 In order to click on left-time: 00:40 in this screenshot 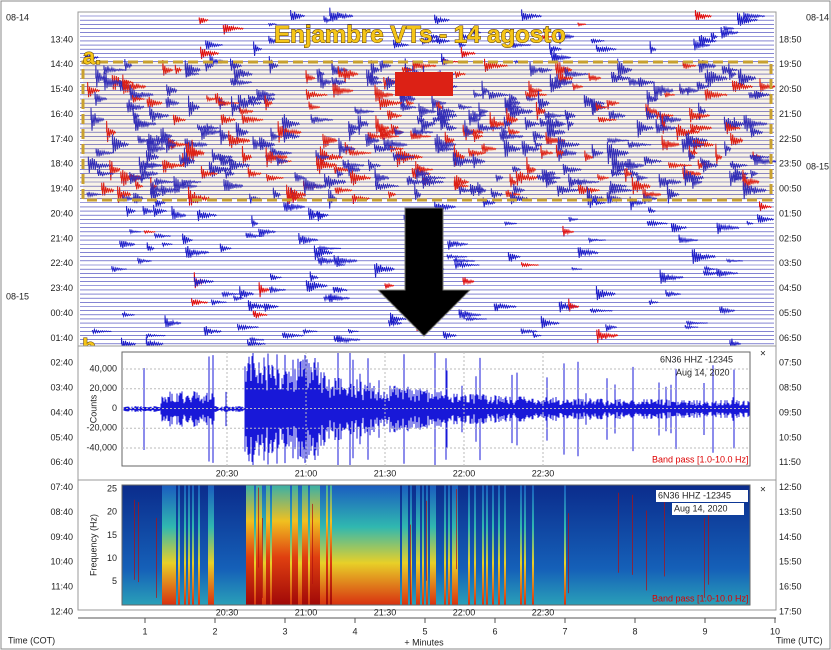, I will do `click(61, 313)`.